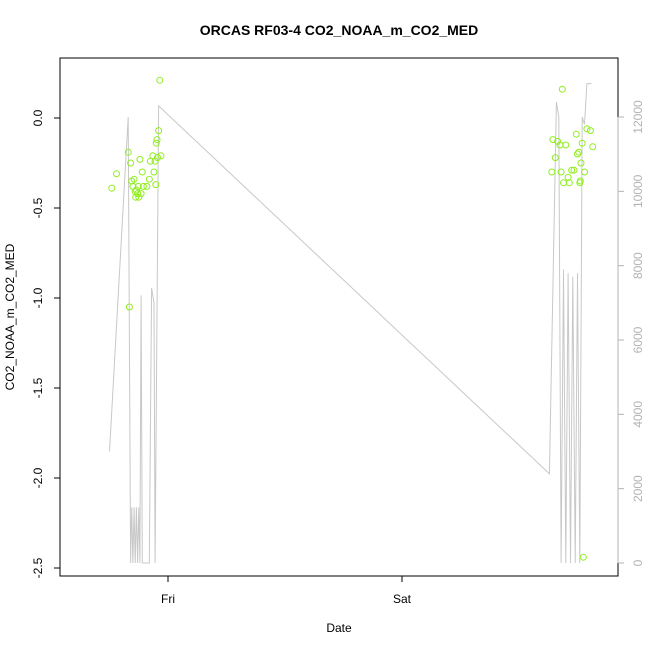 Image resolution: width=650 pixels, height=650 pixels. What do you see at coordinates (46, 343) in the screenshot?
I see `left-axis: -2.5 -2.0 -1.5 -1.0 -0.5 0.0` at bounding box center [46, 343].